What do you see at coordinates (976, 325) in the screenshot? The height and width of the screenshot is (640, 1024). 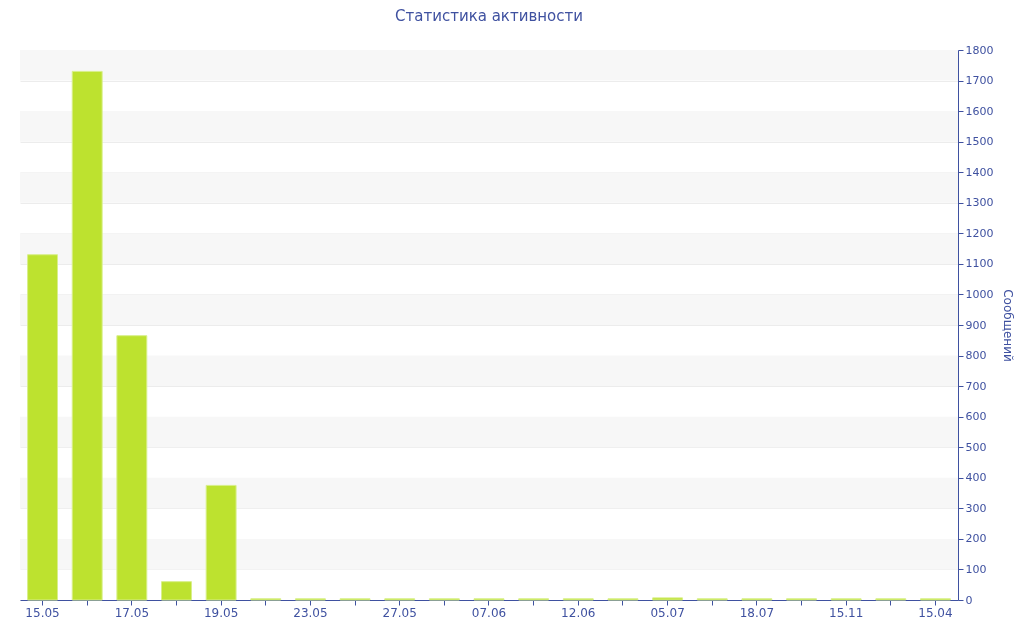 I see `y-tick-label: 900` at bounding box center [976, 325].